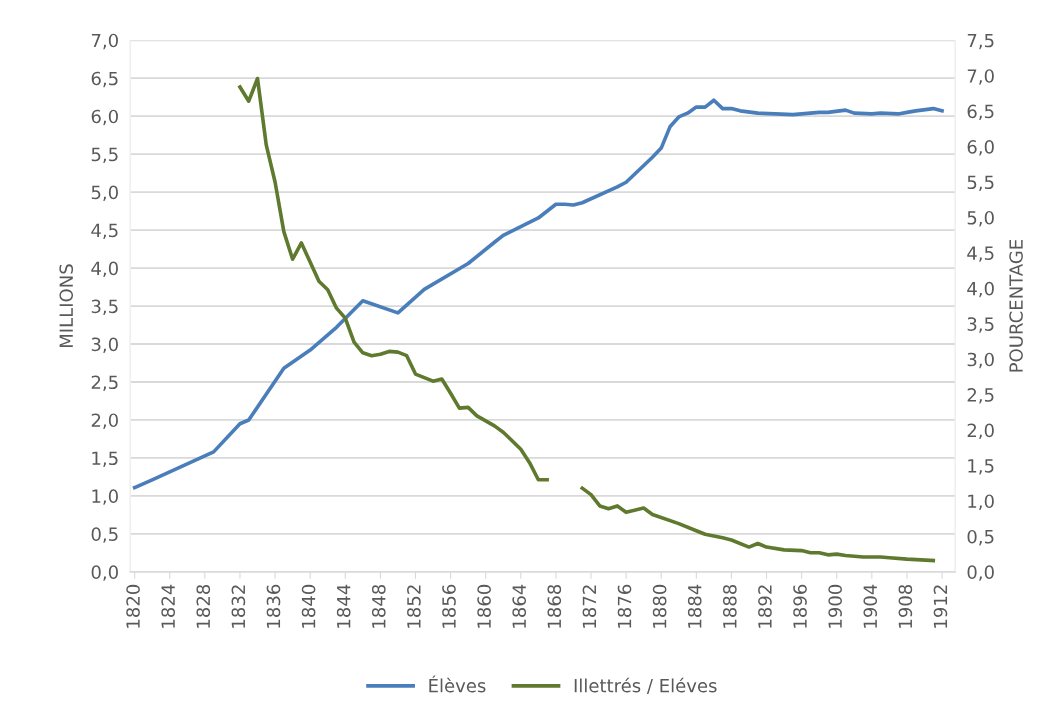 This screenshot has height=706, width=1059. What do you see at coordinates (659, 606) in the screenshot?
I see `x-tick-label: 1880` at bounding box center [659, 606].